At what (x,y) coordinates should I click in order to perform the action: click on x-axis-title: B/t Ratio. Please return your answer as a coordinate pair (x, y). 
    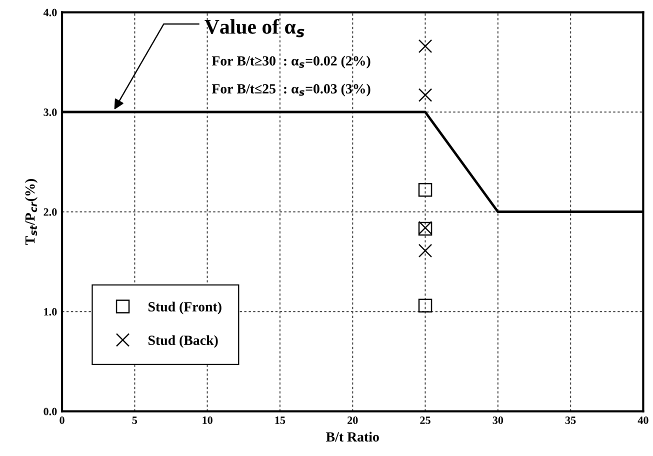
    Looking at the image, I should click on (352, 437).